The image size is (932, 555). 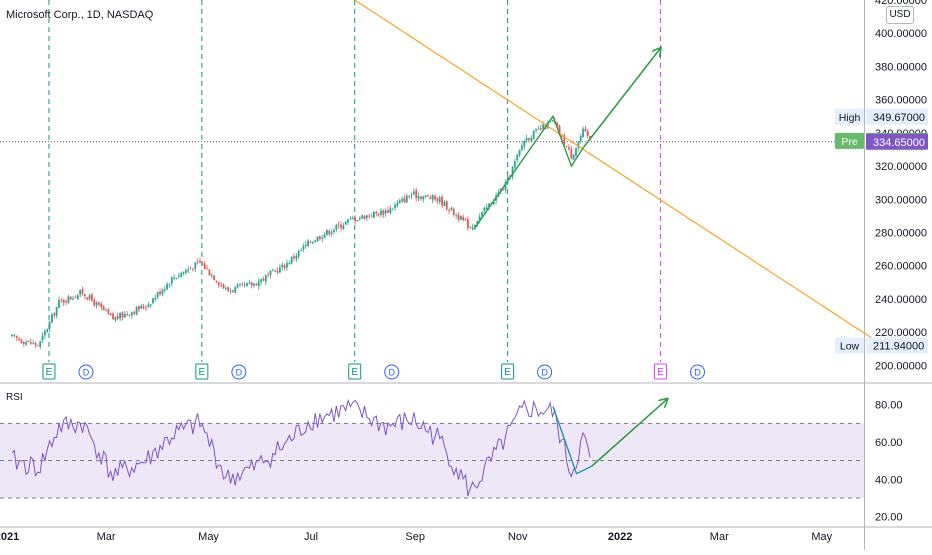 What do you see at coordinates (518, 537) in the screenshot?
I see `time-tick-label: Nov` at bounding box center [518, 537].